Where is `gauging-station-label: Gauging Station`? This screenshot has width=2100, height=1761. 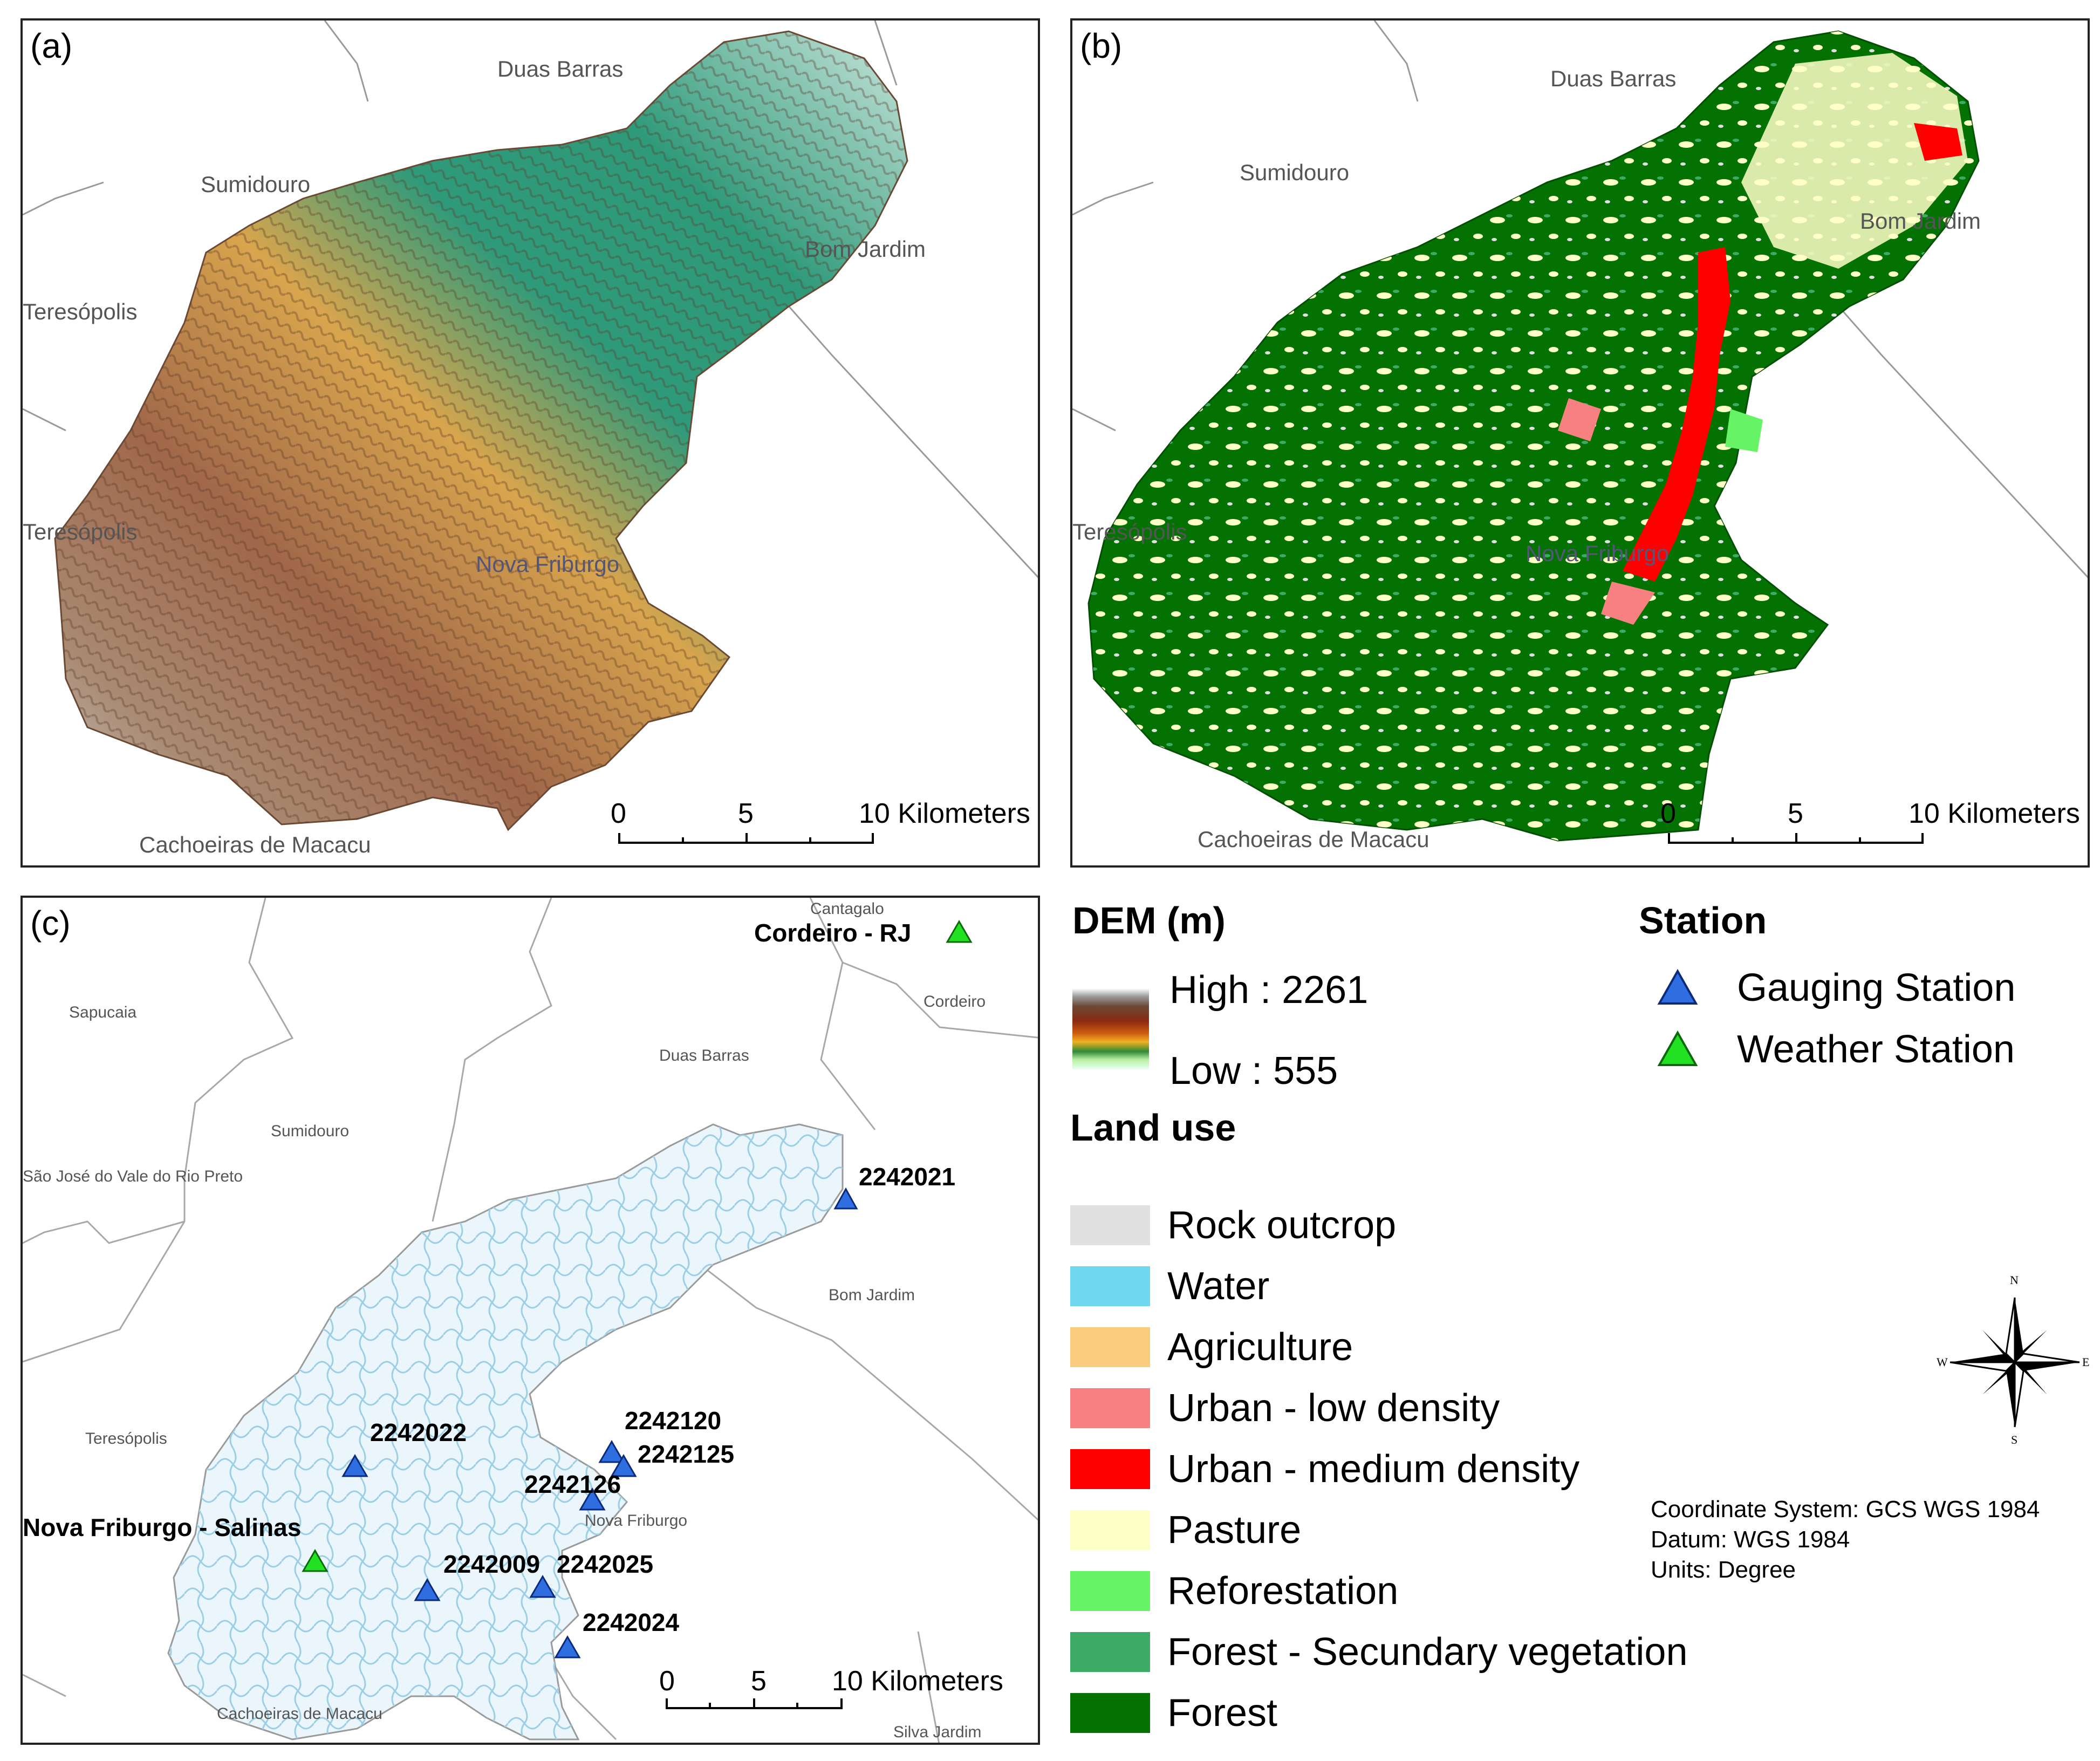
gauging-station-label: Gauging Station is located at coordinates (1877, 988).